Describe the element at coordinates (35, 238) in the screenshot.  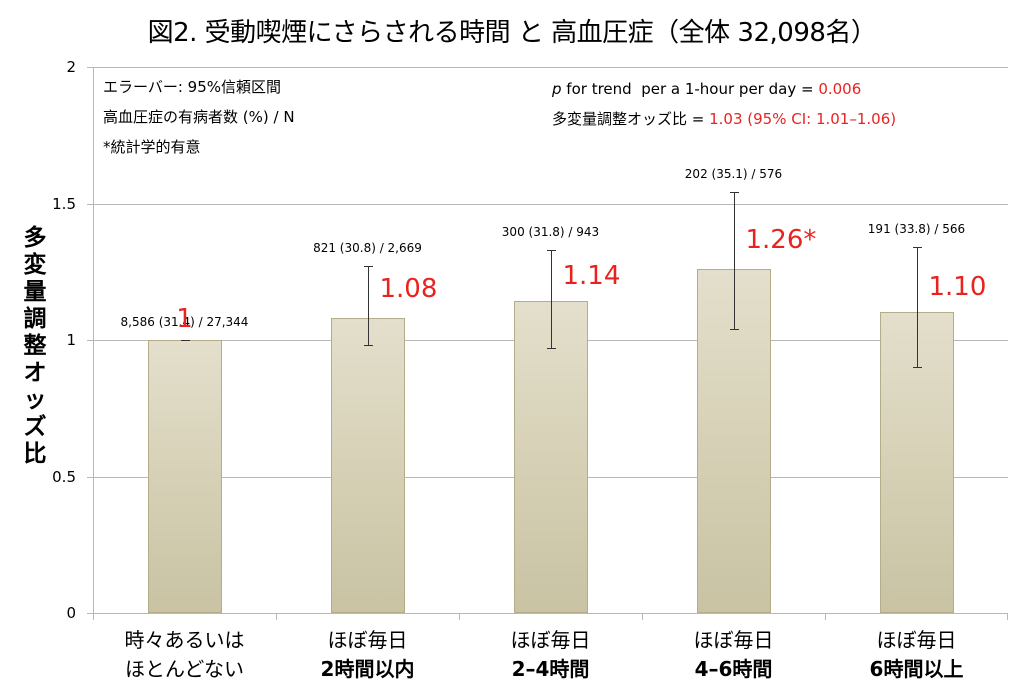
I see `y-axis-label-char: 多` at that location.